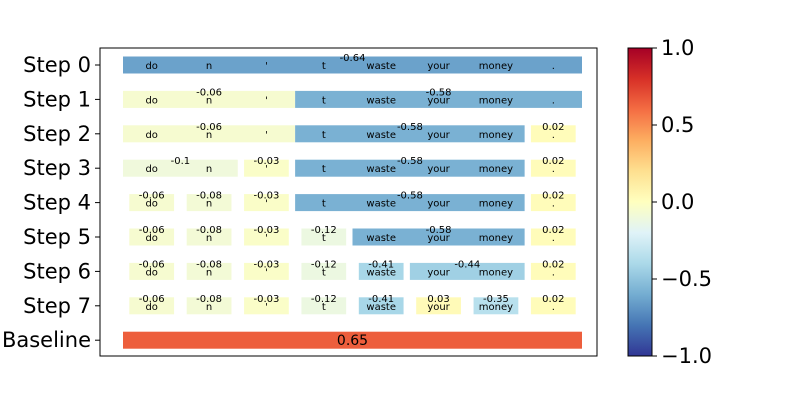  I want to click on y-tick-label: Step 7, so click(57, 306).